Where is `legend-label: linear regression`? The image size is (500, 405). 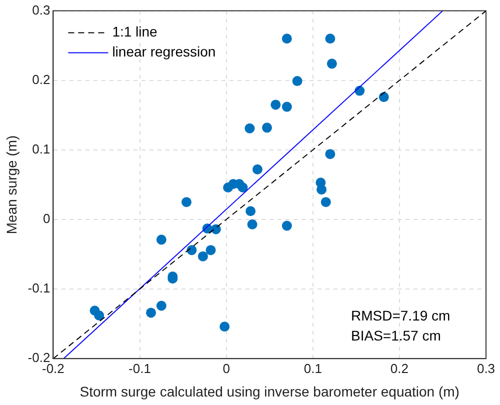 legend-label: linear regression is located at coordinates (164, 52).